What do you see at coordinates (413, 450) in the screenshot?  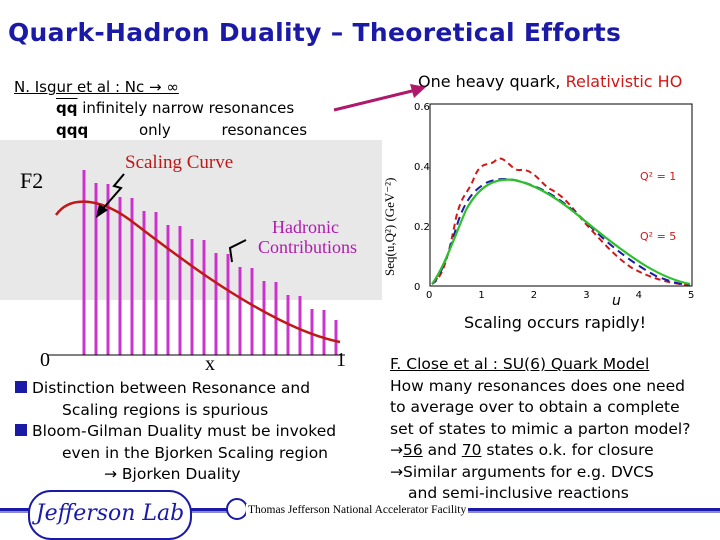 I see `close-56: 56` at bounding box center [413, 450].